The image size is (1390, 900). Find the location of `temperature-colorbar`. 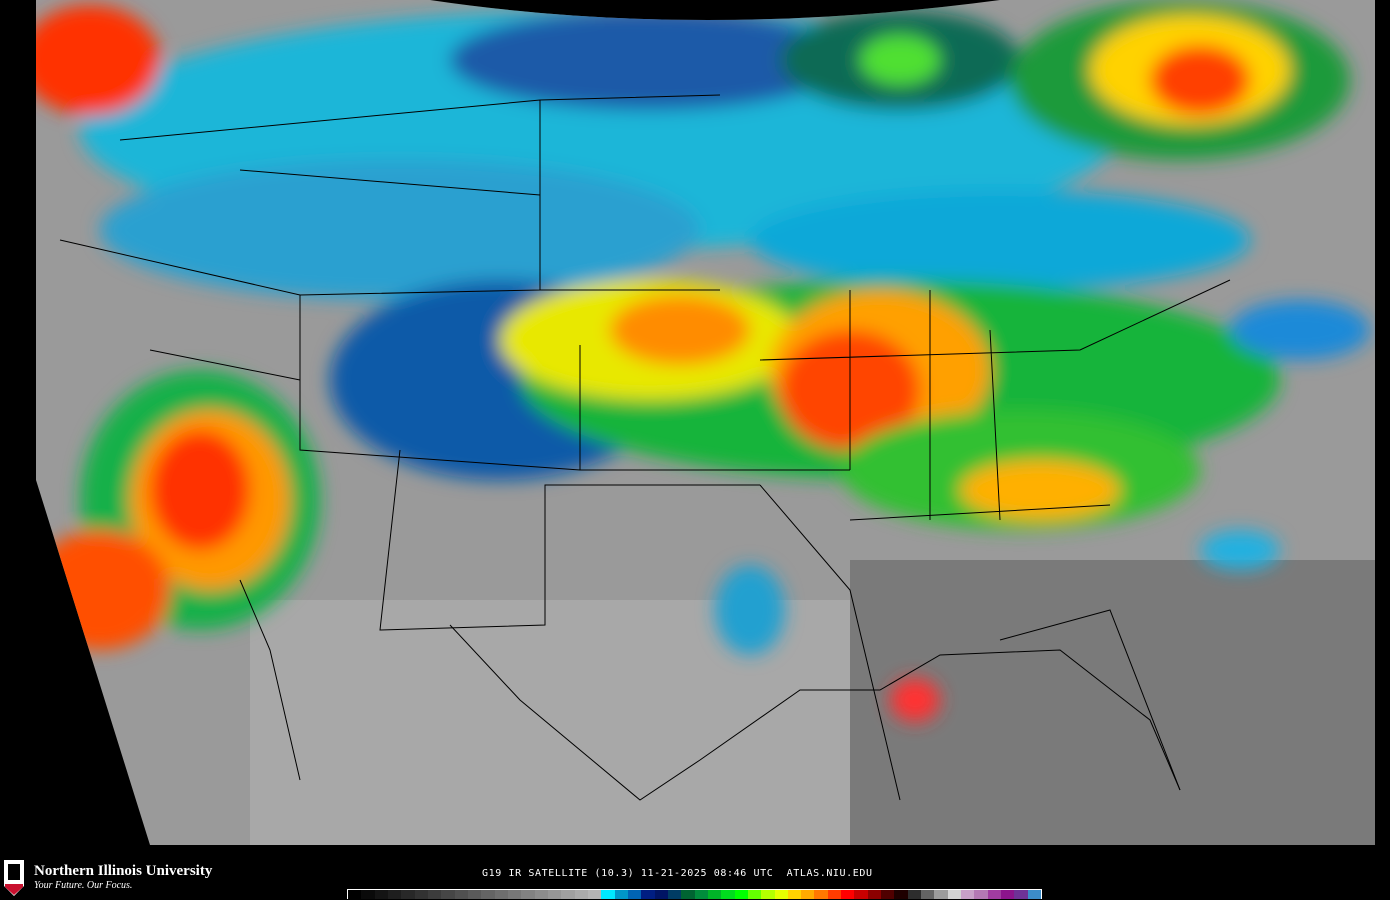

temperature-colorbar is located at coordinates (694, 894).